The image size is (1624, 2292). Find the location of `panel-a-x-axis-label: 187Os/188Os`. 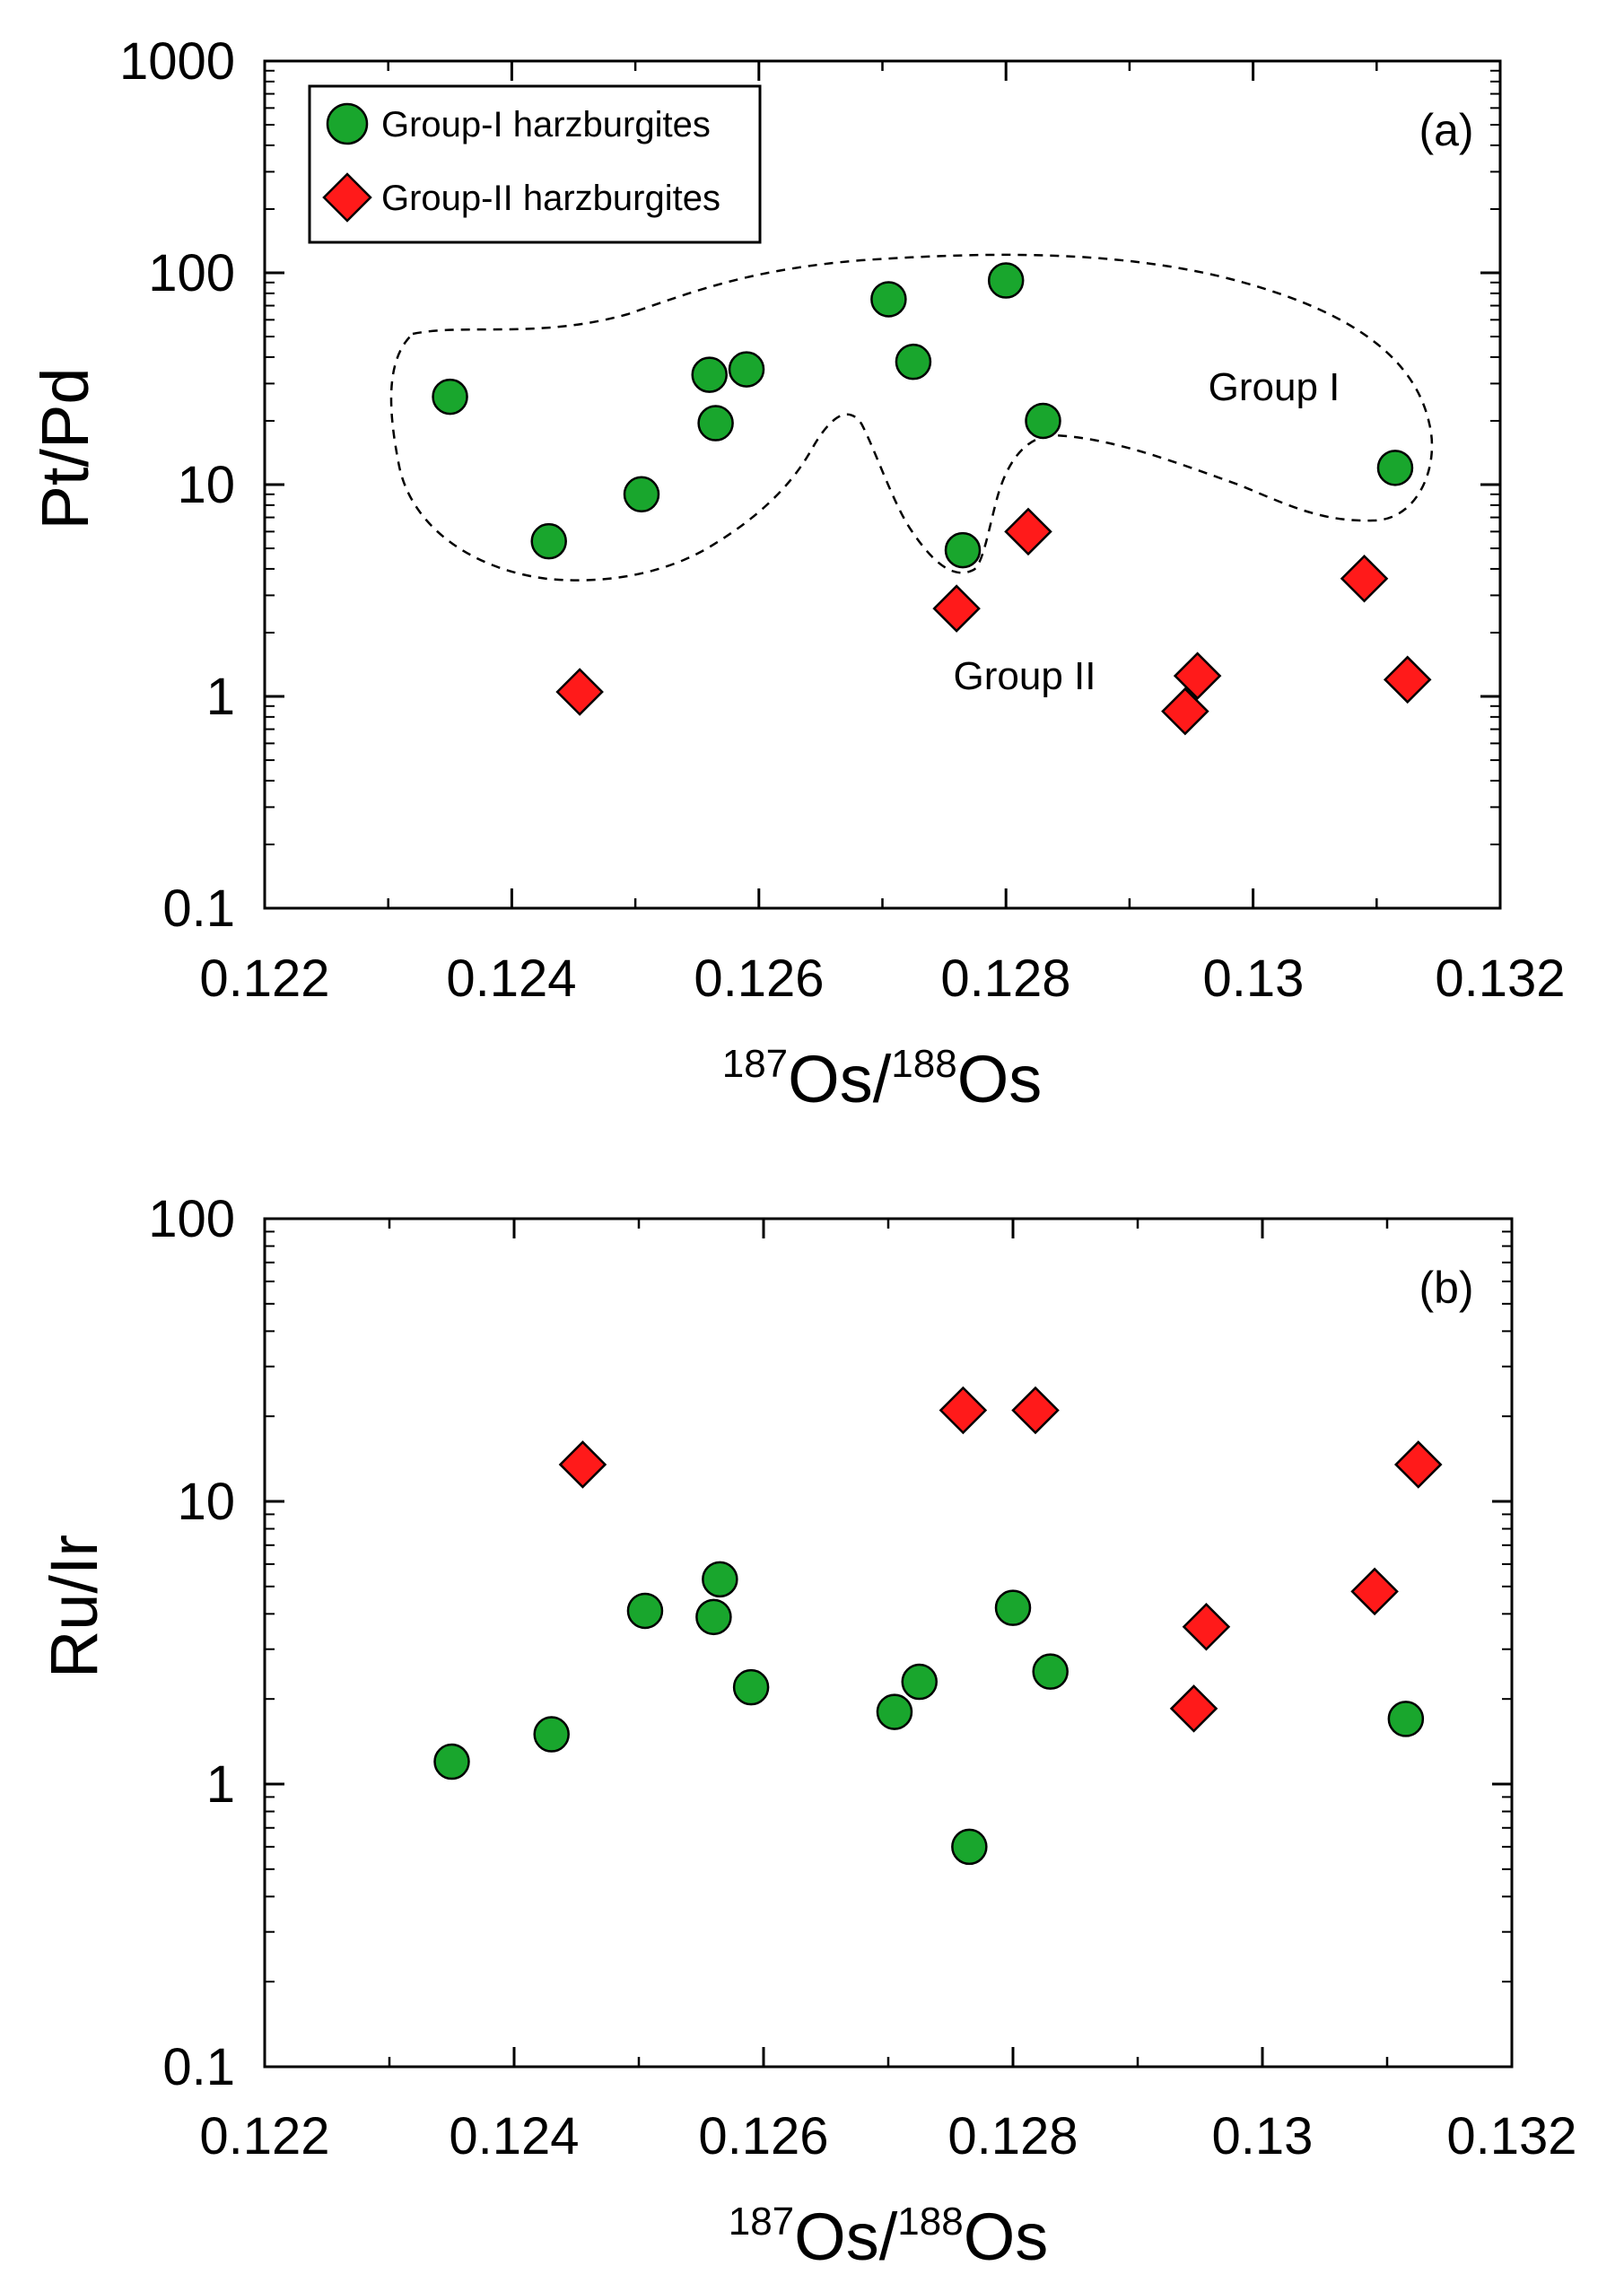

panel-a-x-axis-label: 187Os/188Os is located at coordinates (882, 1079).